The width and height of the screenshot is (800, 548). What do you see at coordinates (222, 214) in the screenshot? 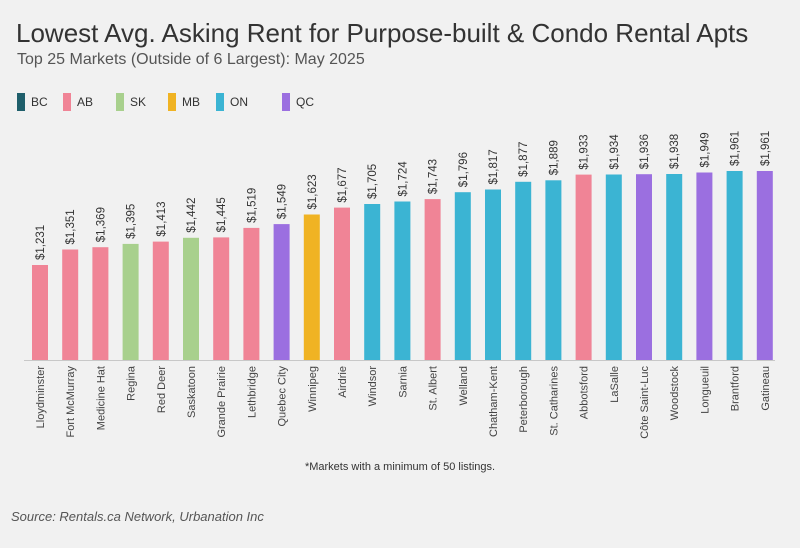
I see `data-label: $1,445` at bounding box center [222, 214].